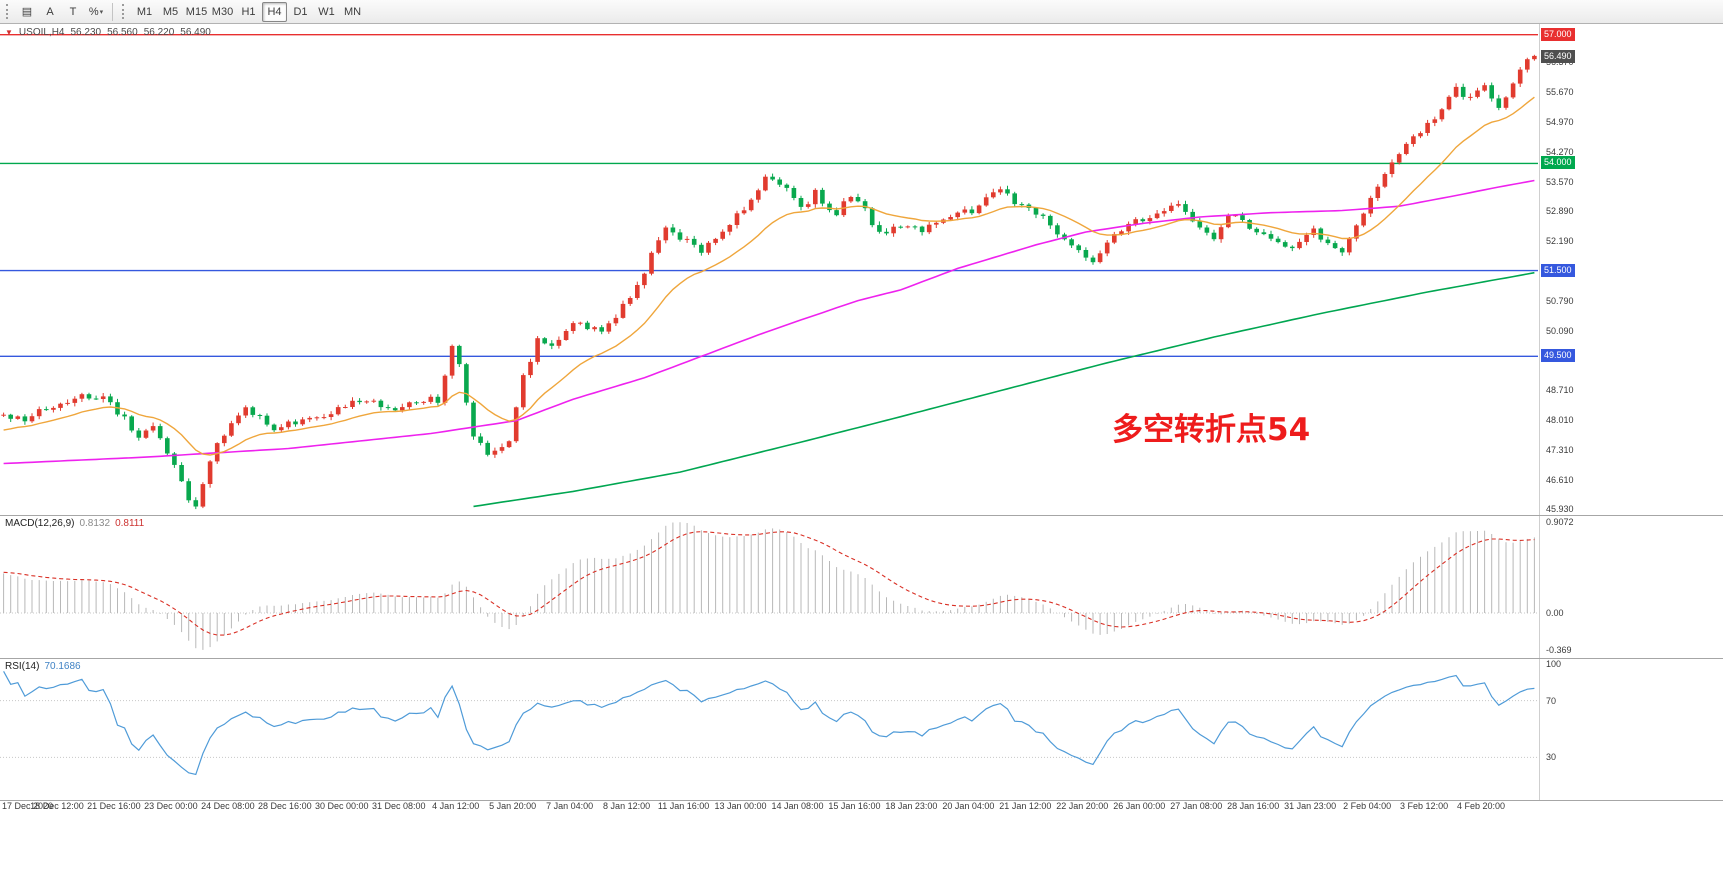  I want to click on timeframes-toolbar: M1 M5 M15 M30 H1 H4 D1 W1 MN, so click(248, 11).